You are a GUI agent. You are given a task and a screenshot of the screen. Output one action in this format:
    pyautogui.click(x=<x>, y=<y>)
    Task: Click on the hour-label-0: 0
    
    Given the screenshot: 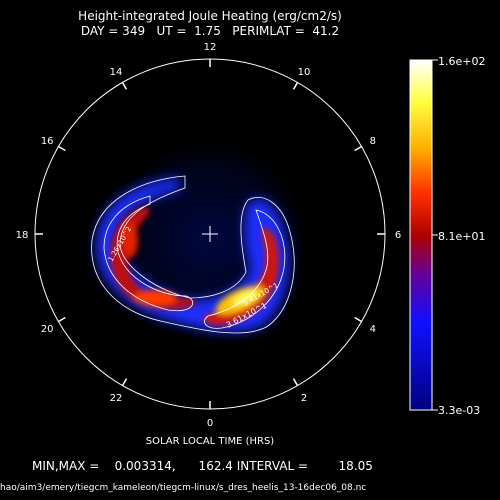 What is the action you would take?
    pyautogui.click(x=210, y=423)
    